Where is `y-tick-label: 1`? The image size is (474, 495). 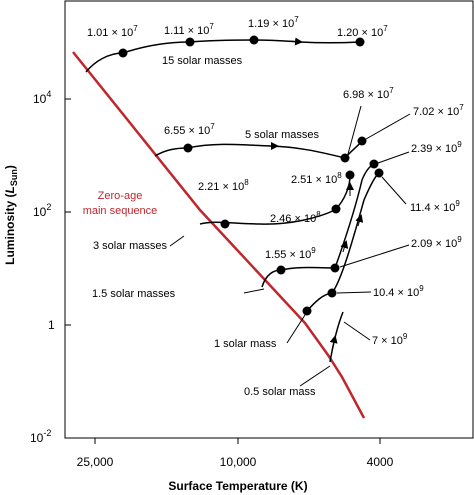
y-tick-label: 1 is located at coordinates (51, 325).